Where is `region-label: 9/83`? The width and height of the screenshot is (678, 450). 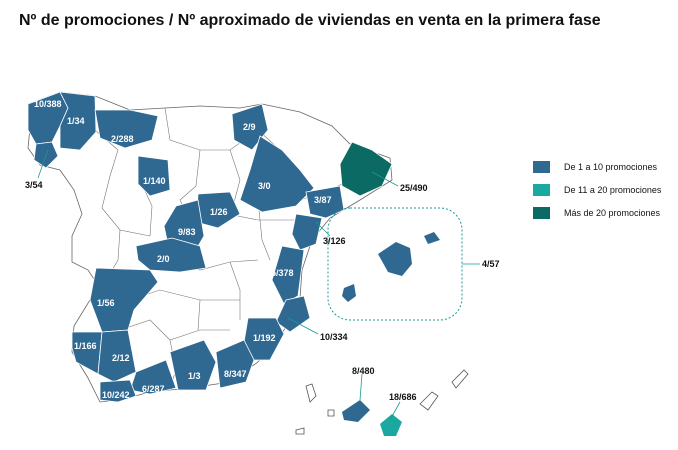
region-label: 9/83 is located at coordinates (187, 232).